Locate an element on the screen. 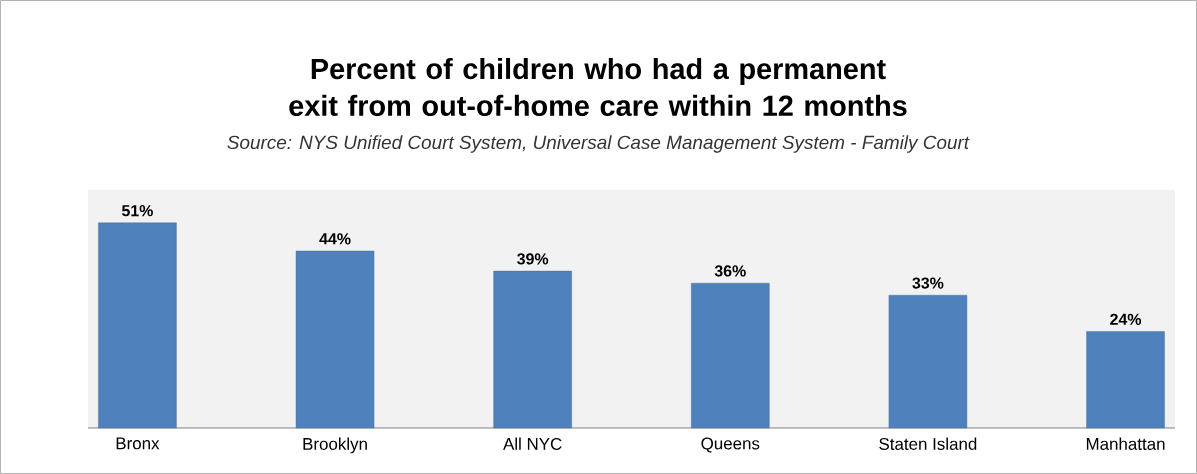  data-label: 33% is located at coordinates (928, 283).